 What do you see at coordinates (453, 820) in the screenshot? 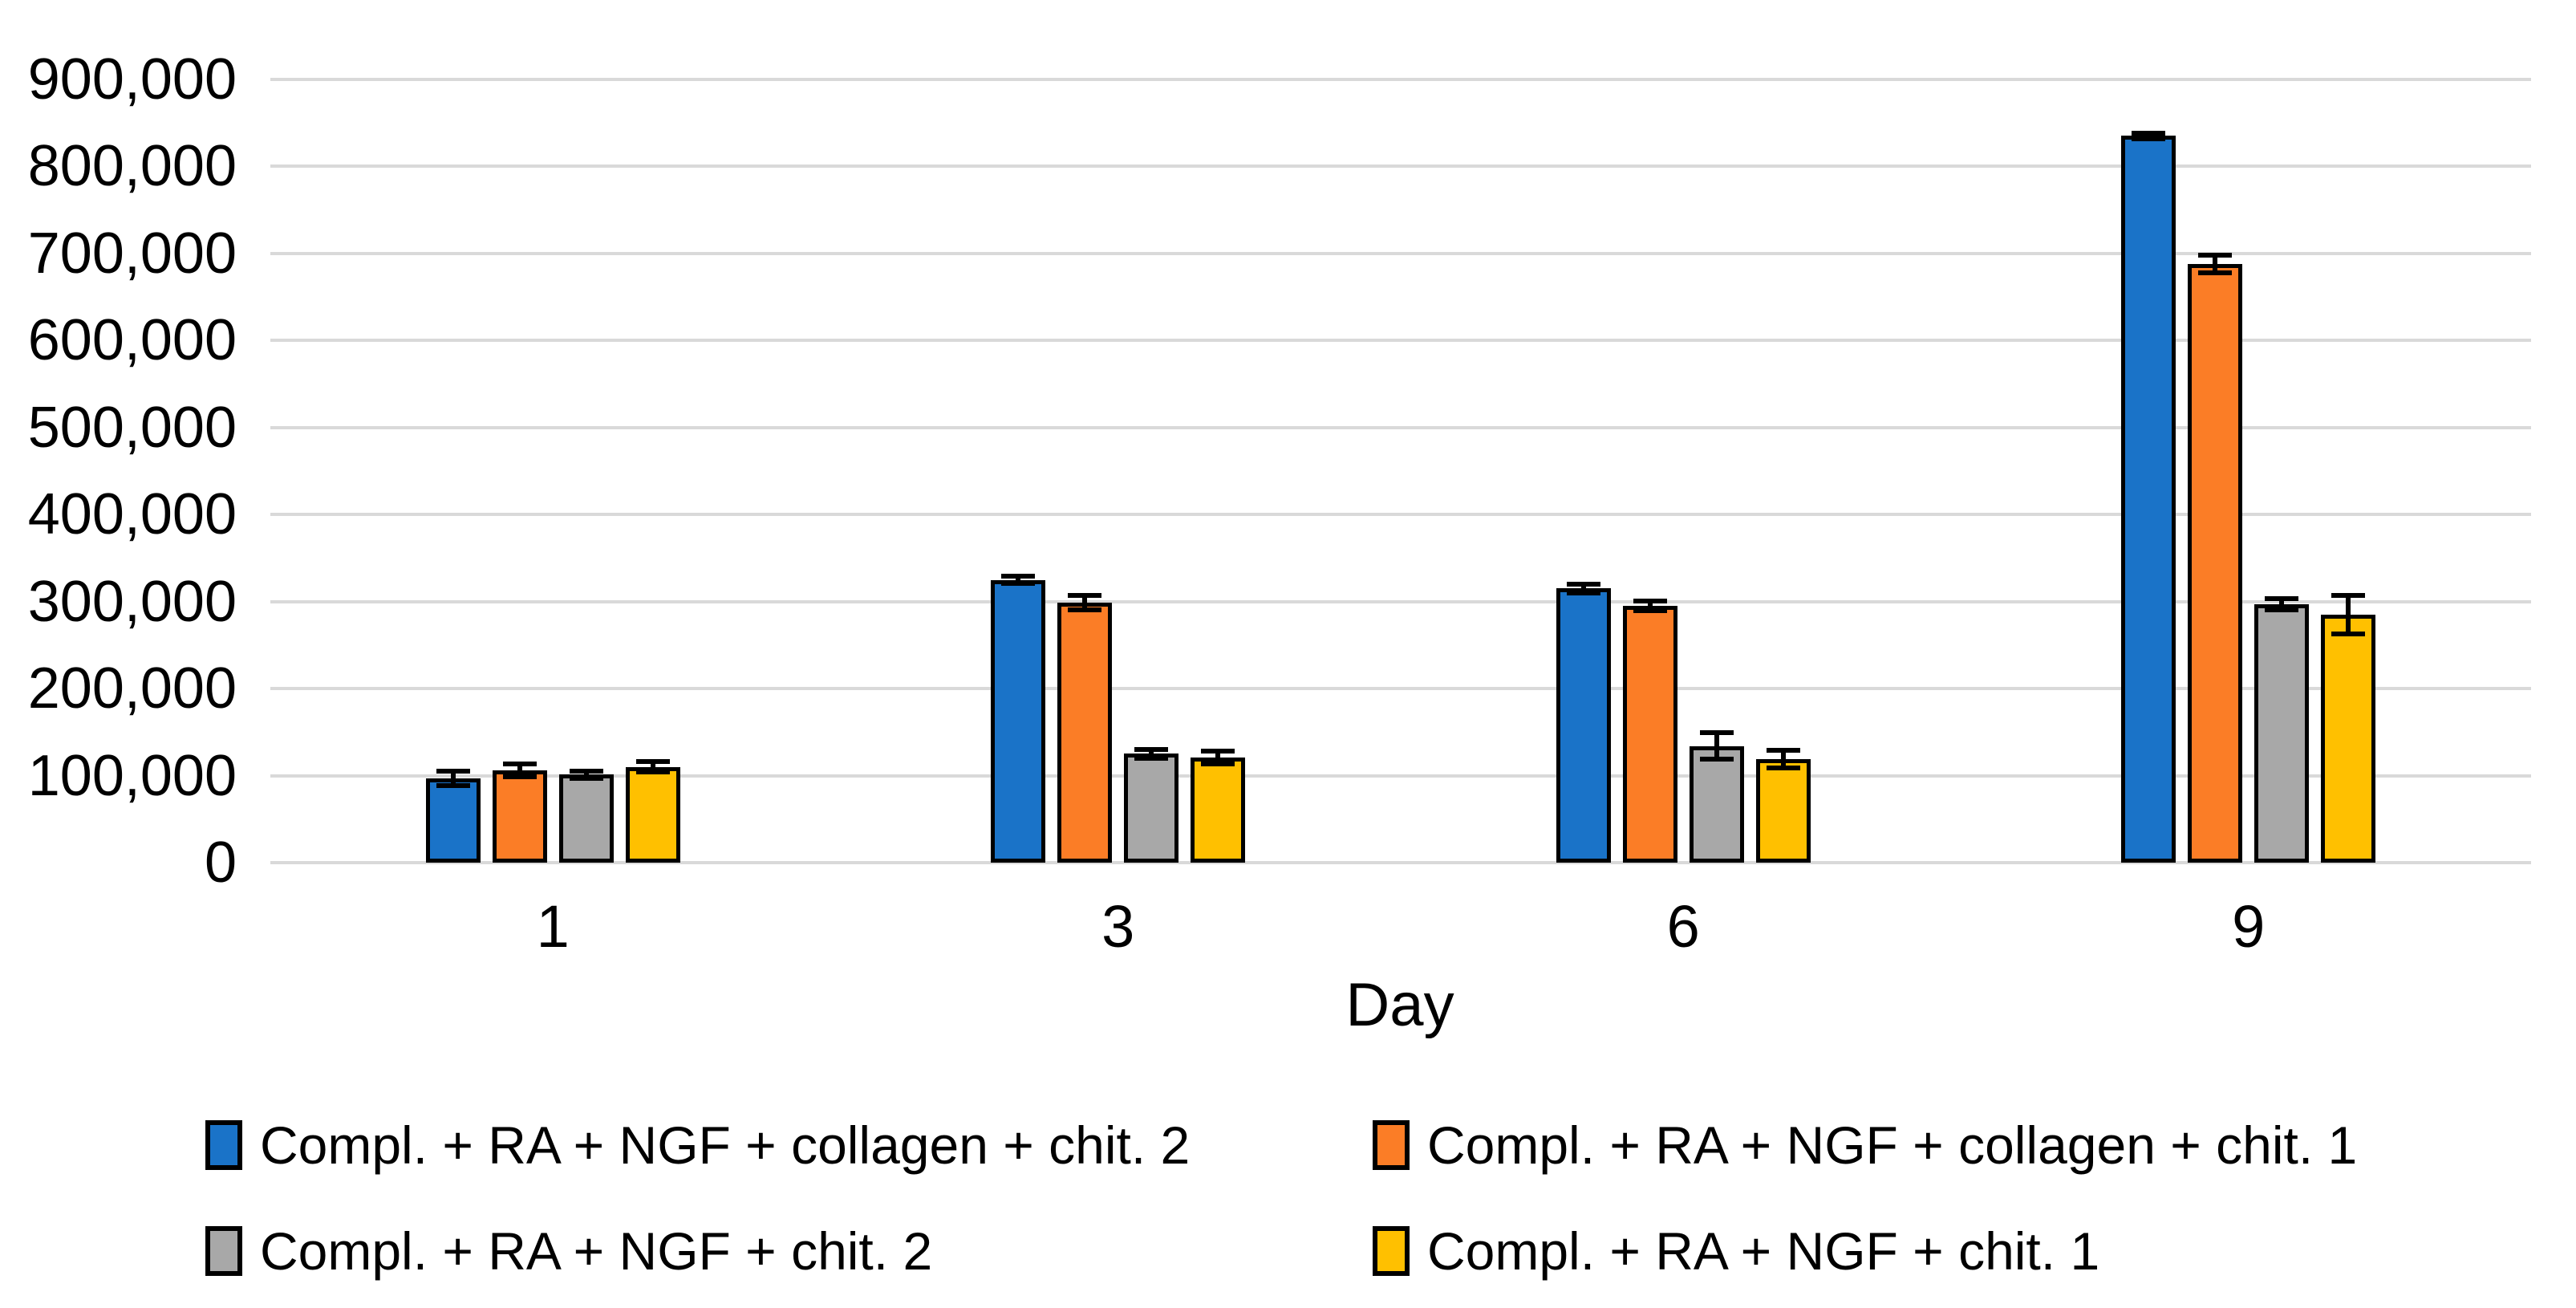
I see `bar-day1-series1` at bounding box center [453, 820].